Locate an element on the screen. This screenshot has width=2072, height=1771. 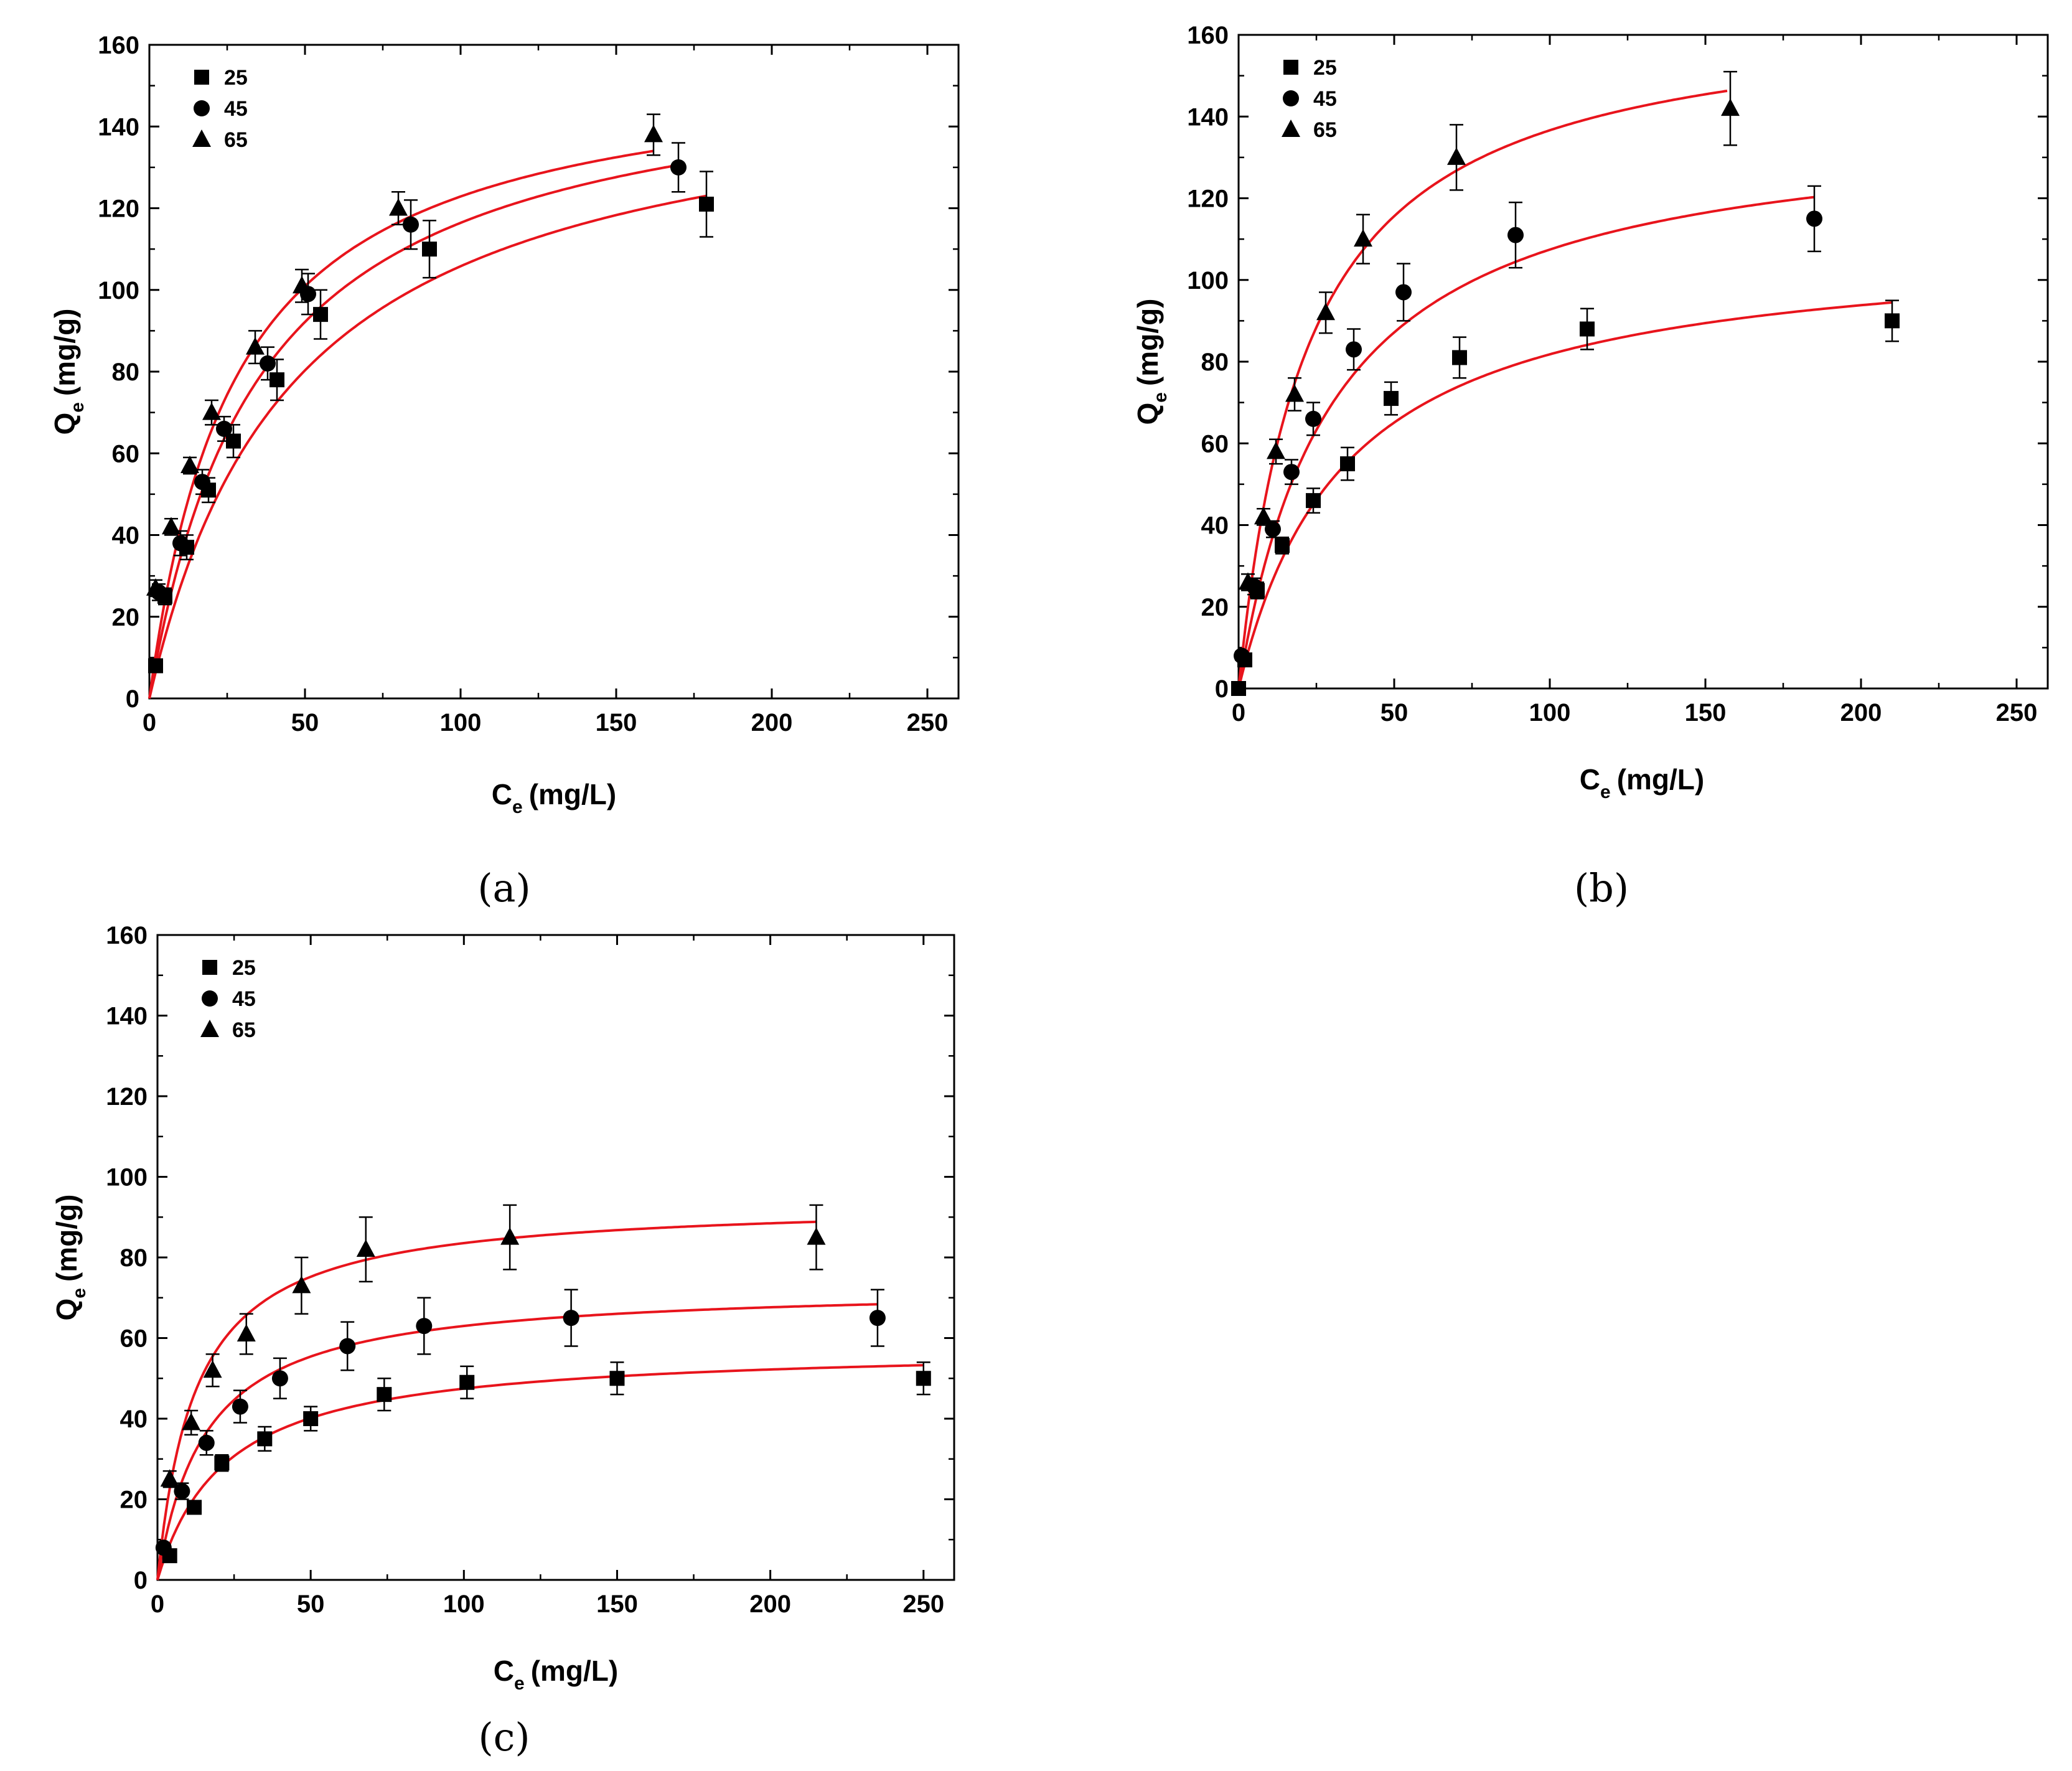
panel-label-a: (a) is located at coordinates (503, 888).